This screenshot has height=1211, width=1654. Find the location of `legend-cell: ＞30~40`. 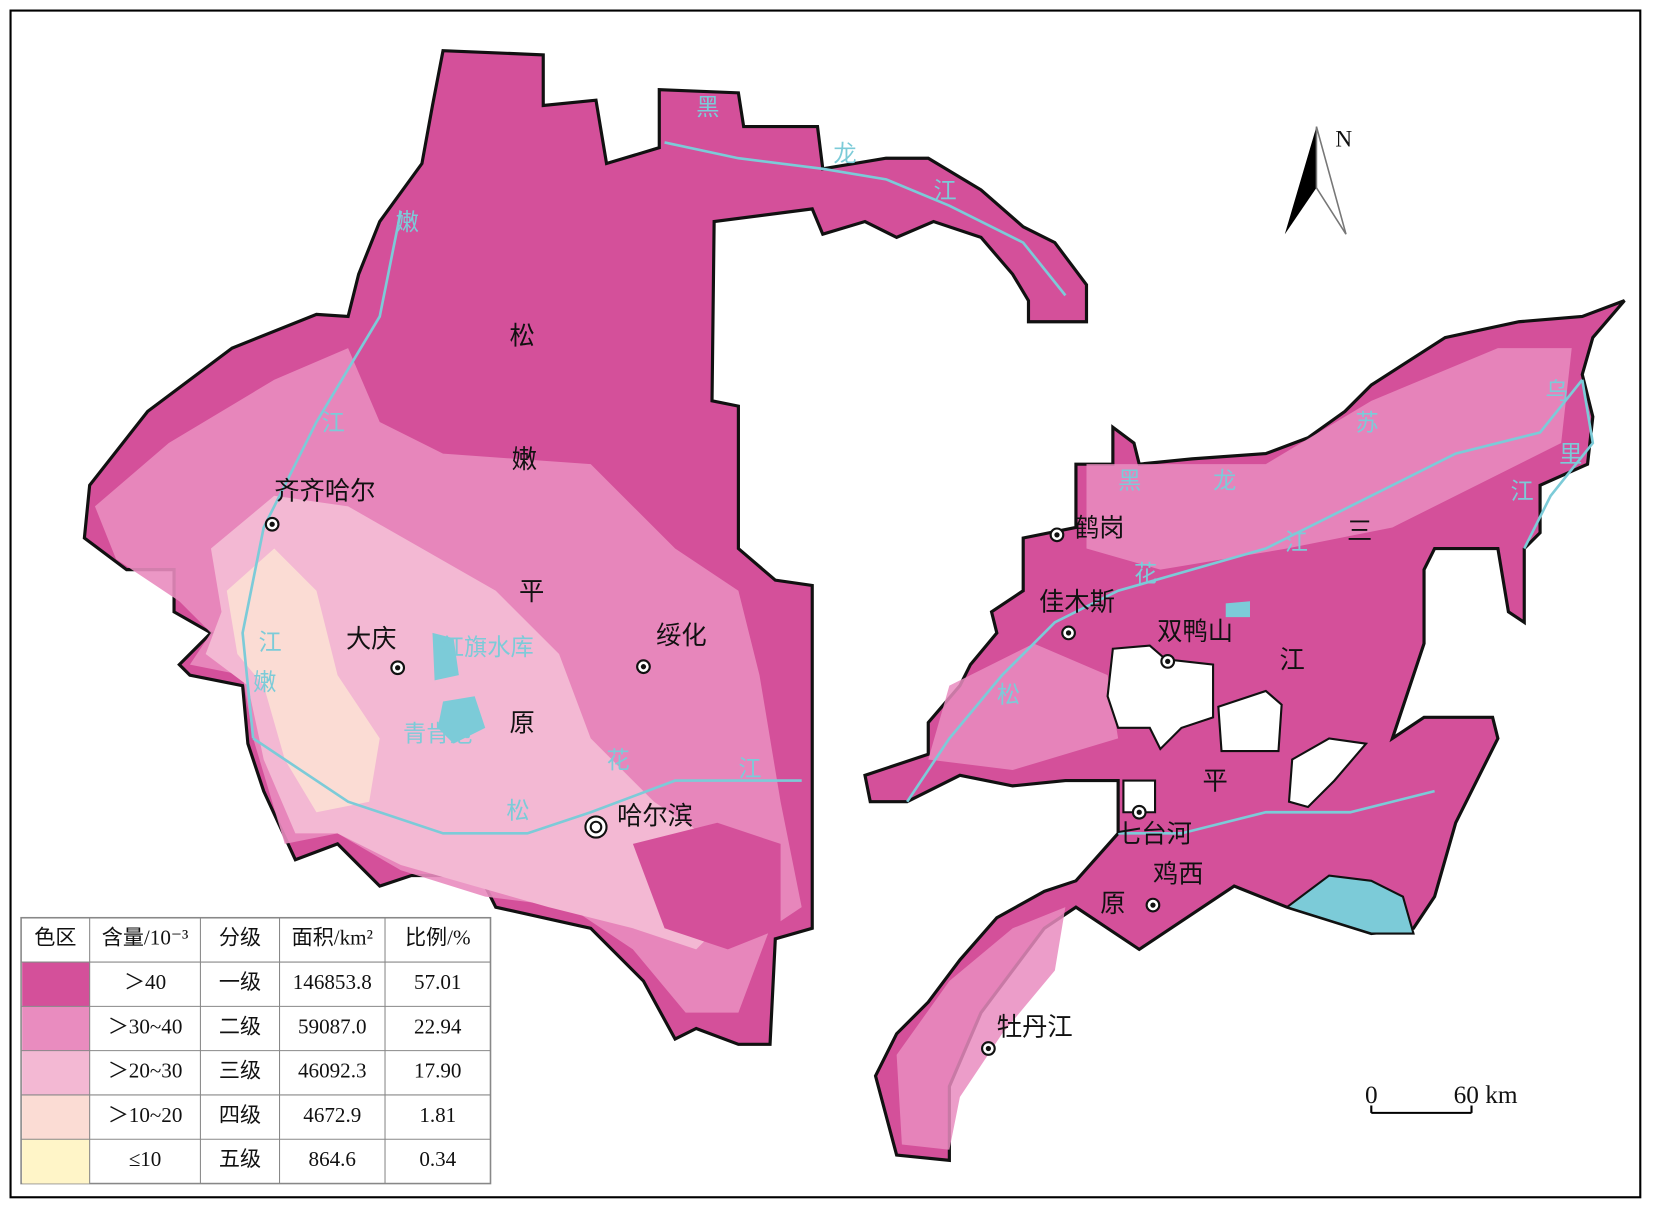

legend-cell: ＞30~40 is located at coordinates (145, 1026).